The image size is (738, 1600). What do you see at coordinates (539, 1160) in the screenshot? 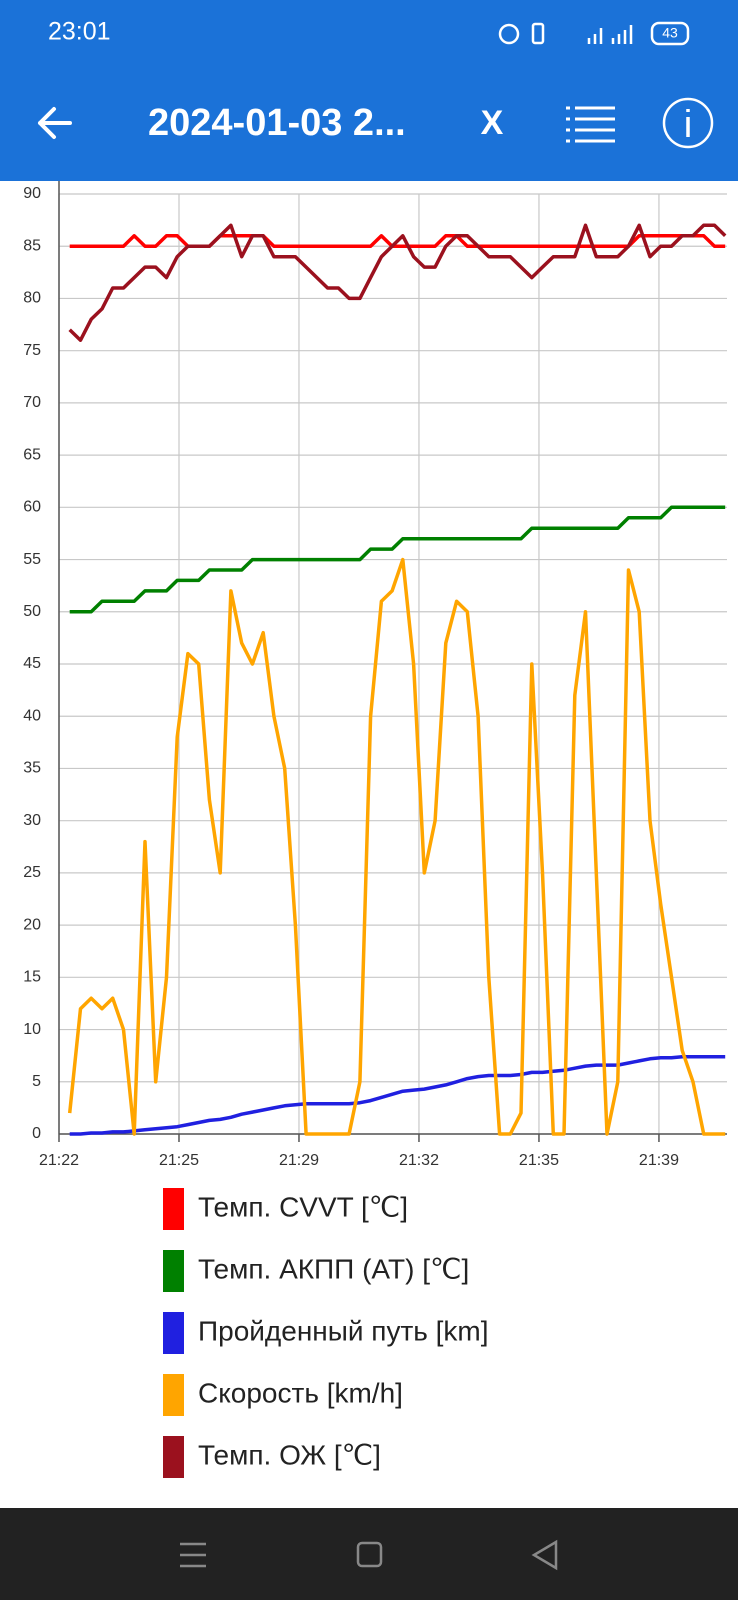
I see `x-tick-label: 21:35` at bounding box center [539, 1160].